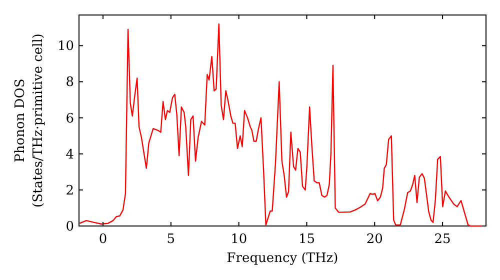  Describe the element at coordinates (239, 239) in the screenshot. I see `x-tick-label: 10` at that location.